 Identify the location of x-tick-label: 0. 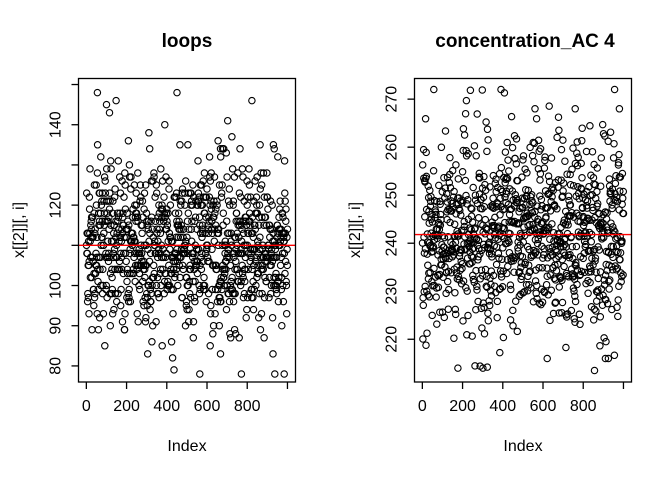
(422, 406).